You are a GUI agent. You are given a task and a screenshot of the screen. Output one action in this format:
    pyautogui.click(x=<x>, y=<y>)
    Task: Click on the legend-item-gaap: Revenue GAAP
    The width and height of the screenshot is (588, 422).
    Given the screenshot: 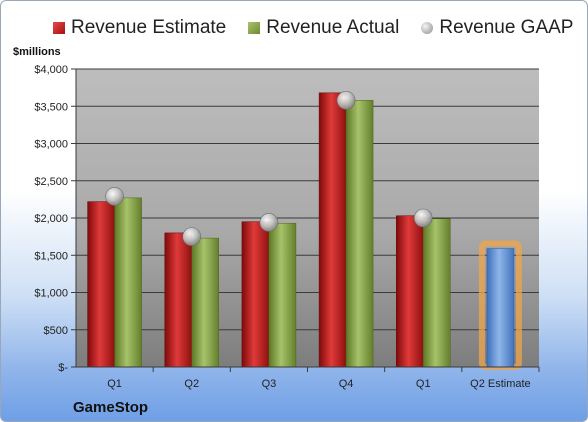 What is the action you would take?
    pyautogui.click(x=497, y=28)
    